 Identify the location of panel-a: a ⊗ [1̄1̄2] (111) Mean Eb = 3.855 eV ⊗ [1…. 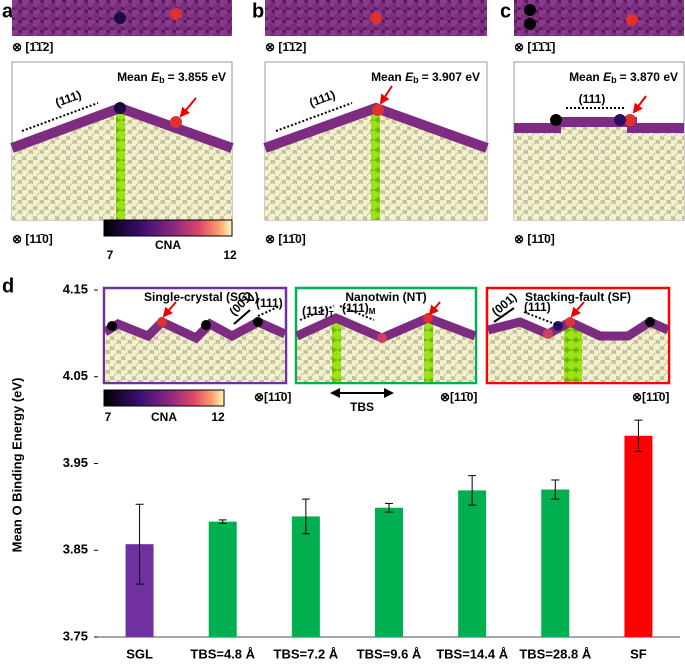
(119, 131).